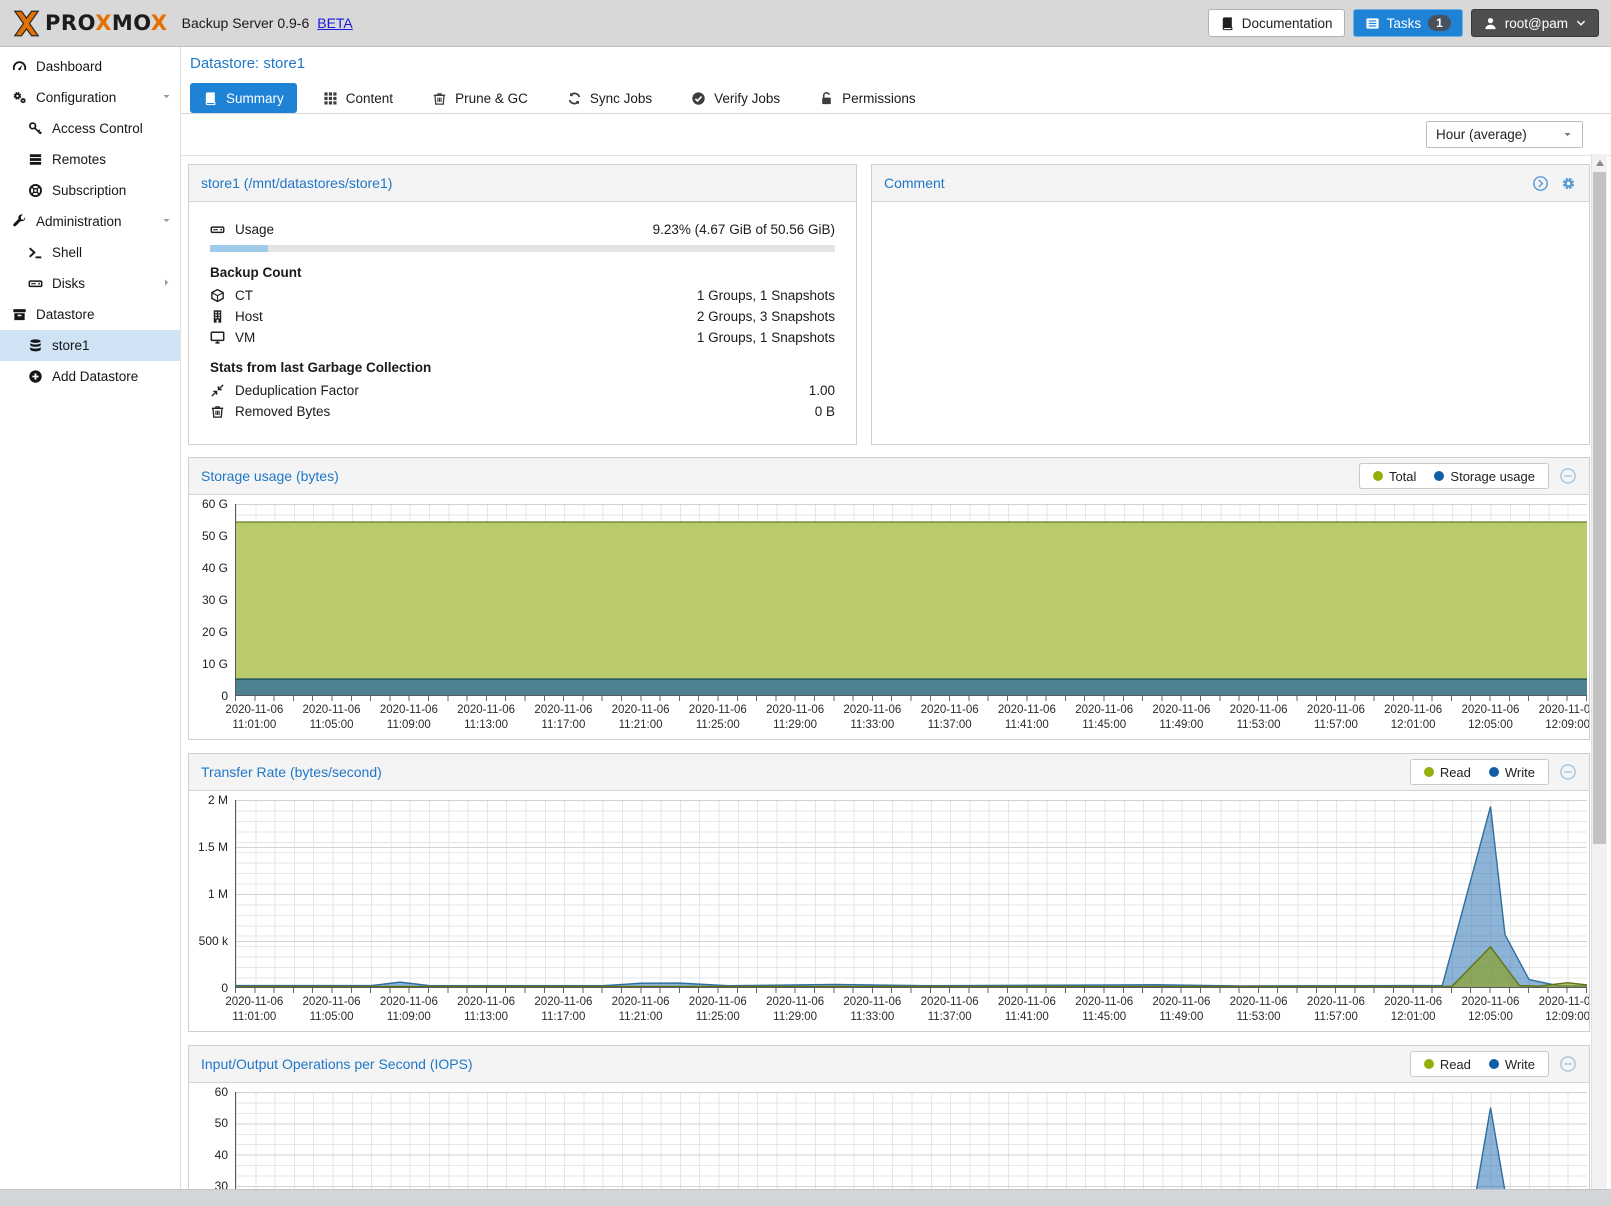 This screenshot has width=1611, height=1206. Describe the element at coordinates (1372, 23) in the screenshot. I see `tasks-list-icon` at that location.